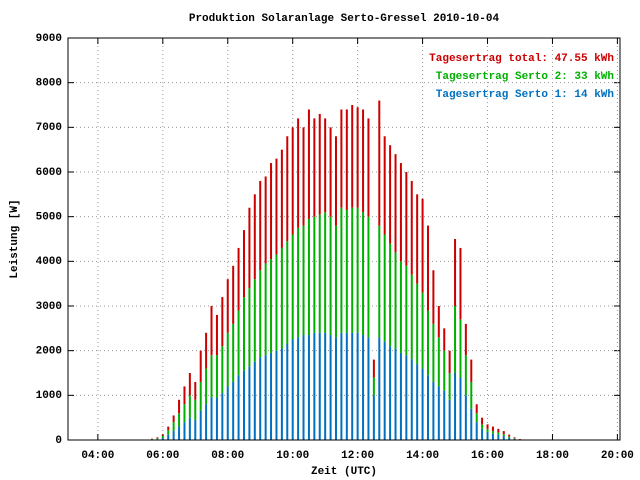  Describe the element at coordinates (49, 218) in the screenshot. I see `y-tick-label: 5000` at that location.